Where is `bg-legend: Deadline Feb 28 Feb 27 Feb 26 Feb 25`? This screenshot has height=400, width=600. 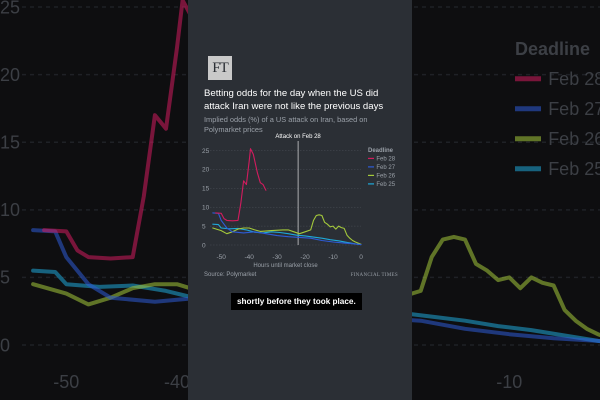
bg-legend: Deadline Feb 28 Feb 27 Feb 26 Feb 25 is located at coordinates (557, 109).